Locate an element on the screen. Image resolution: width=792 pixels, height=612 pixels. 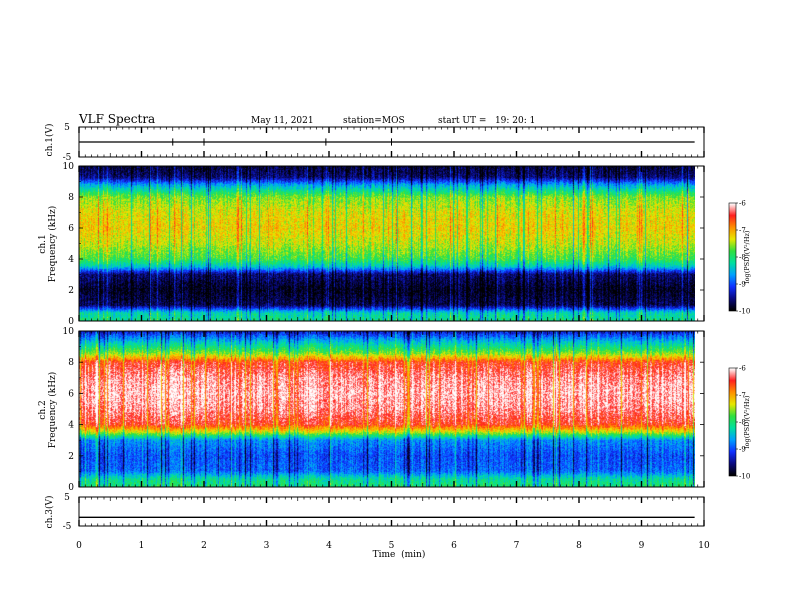
x-axis-label: Time (min) is located at coordinates (399, 554).